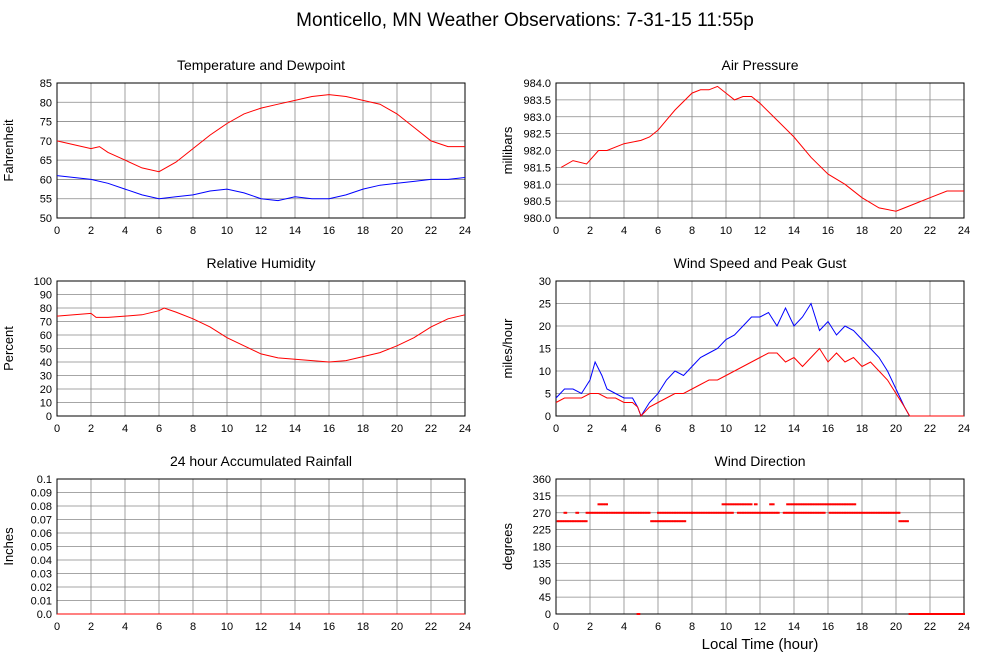 The height and width of the screenshot is (659, 999). I want to click on humidity-frame, so click(261, 348).